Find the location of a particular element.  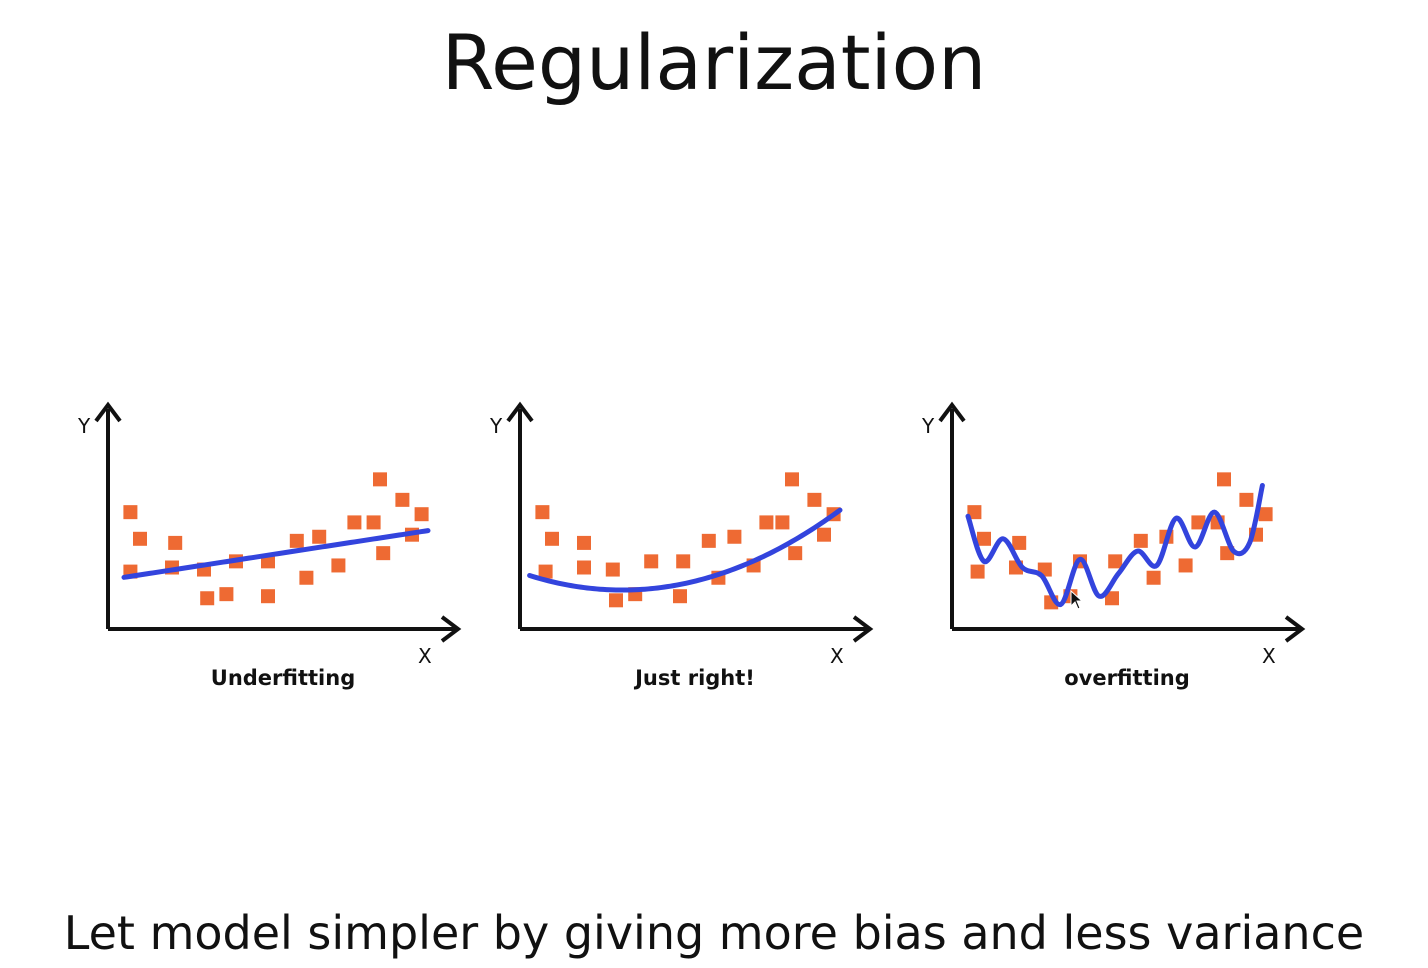

chart-caption: Just right! is located at coordinates (694, 678).